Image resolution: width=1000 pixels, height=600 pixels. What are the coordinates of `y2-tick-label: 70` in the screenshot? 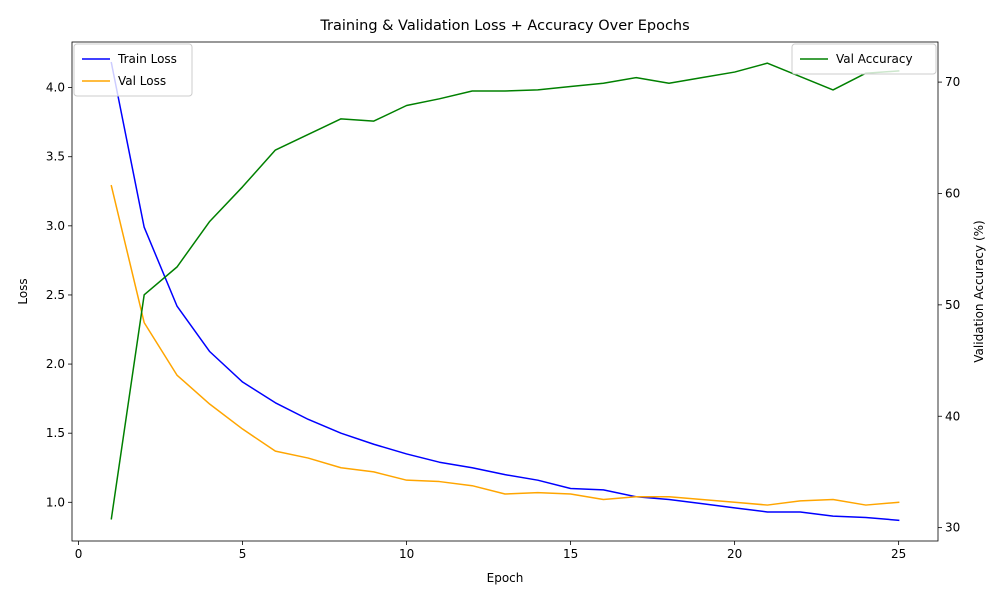 It's located at (952, 82).